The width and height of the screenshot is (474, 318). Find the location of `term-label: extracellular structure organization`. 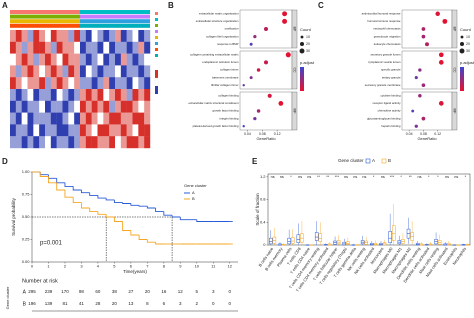

term-label: extracellular structure organization is located at coordinates (217, 21).